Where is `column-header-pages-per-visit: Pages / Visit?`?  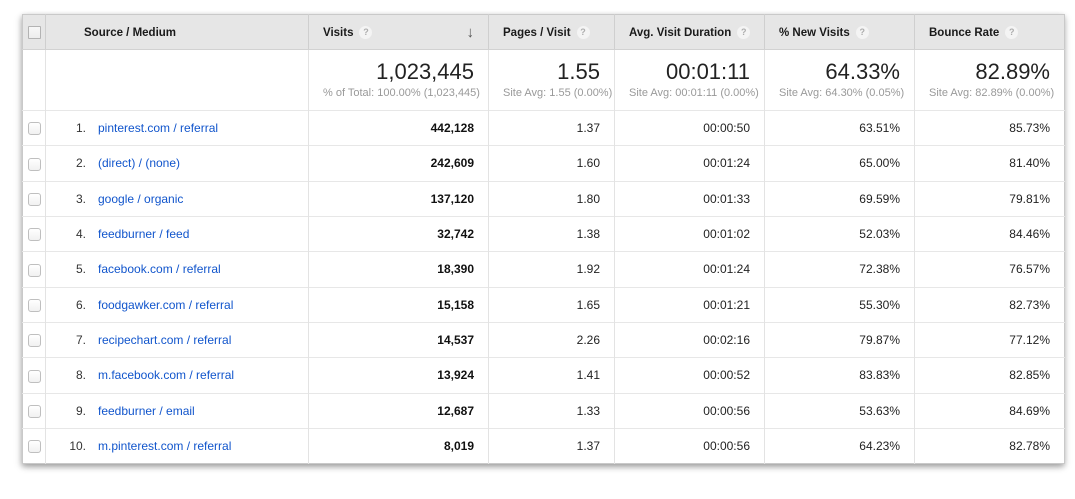
column-header-pages-per-visit: Pages / Visit? is located at coordinates (551, 32).